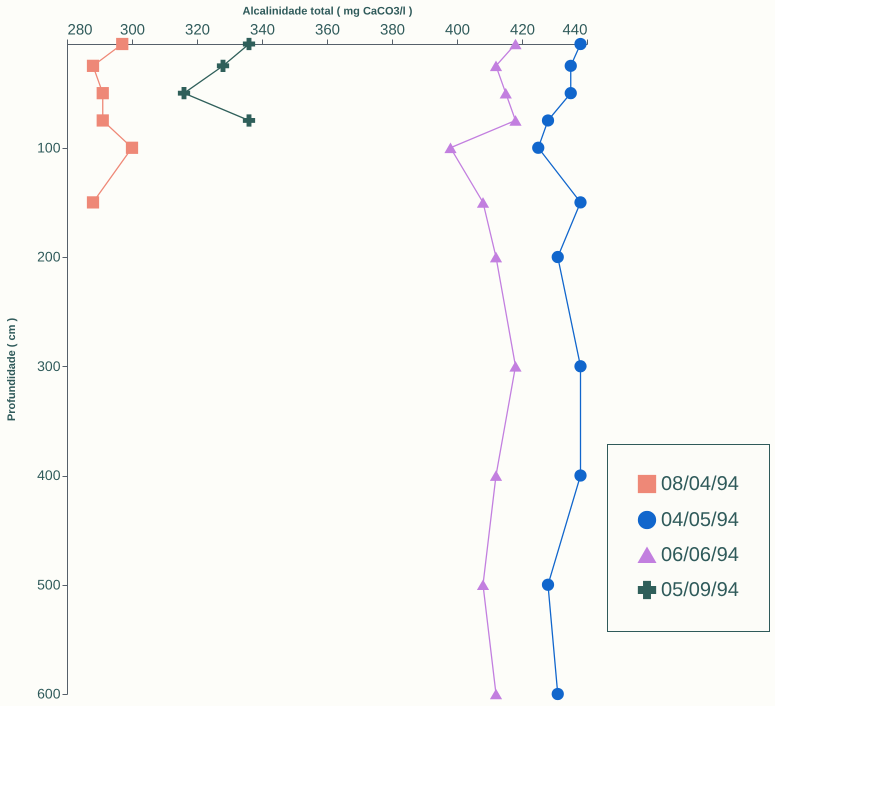  What do you see at coordinates (49, 584) in the screenshot?
I see `y-tick-label: 500` at bounding box center [49, 584].